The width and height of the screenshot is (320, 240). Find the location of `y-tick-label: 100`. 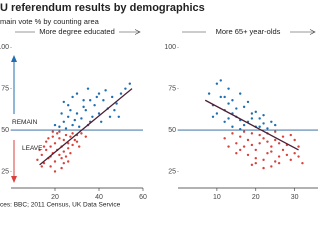

y-tick-label: 100 is located at coordinates (170, 47).